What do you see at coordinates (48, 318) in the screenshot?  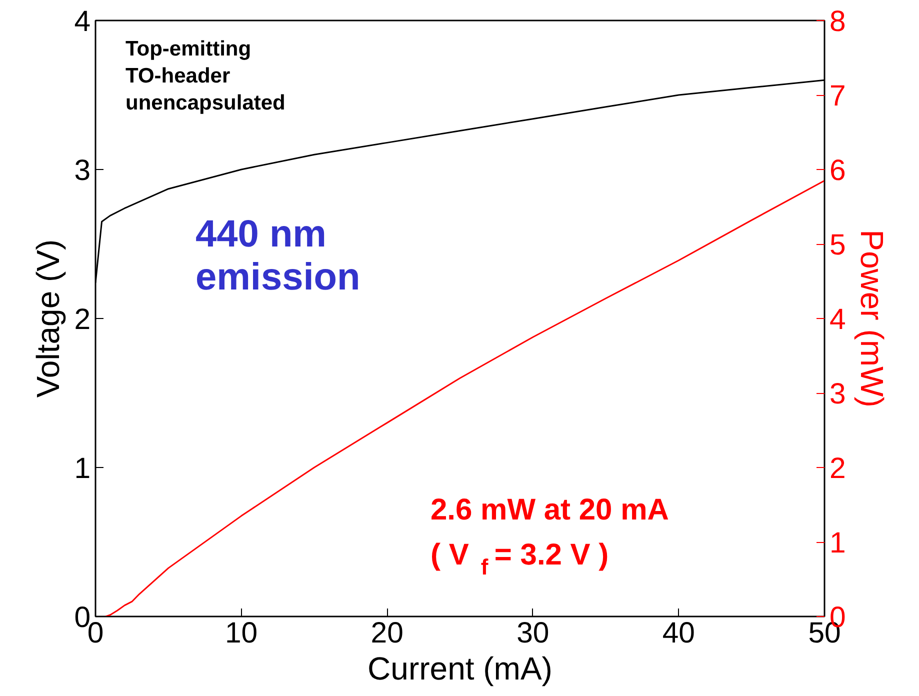 I see `y-axis-title: Voltage (V)` at bounding box center [48, 318].